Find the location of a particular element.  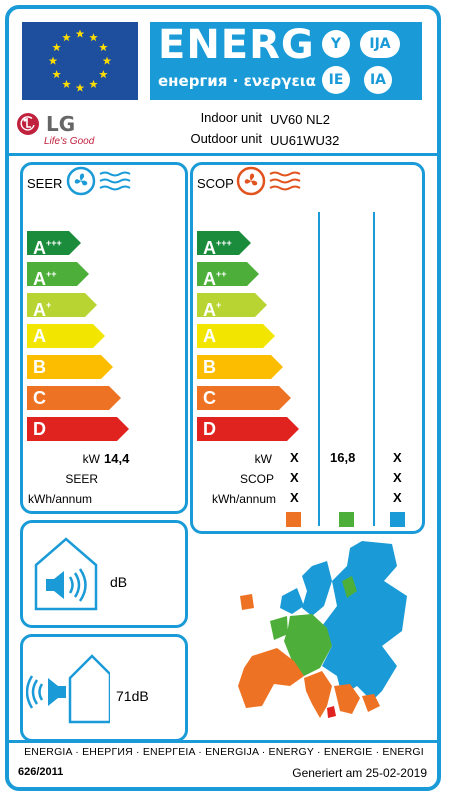

seer-class-label: C is located at coordinates (39, 398).